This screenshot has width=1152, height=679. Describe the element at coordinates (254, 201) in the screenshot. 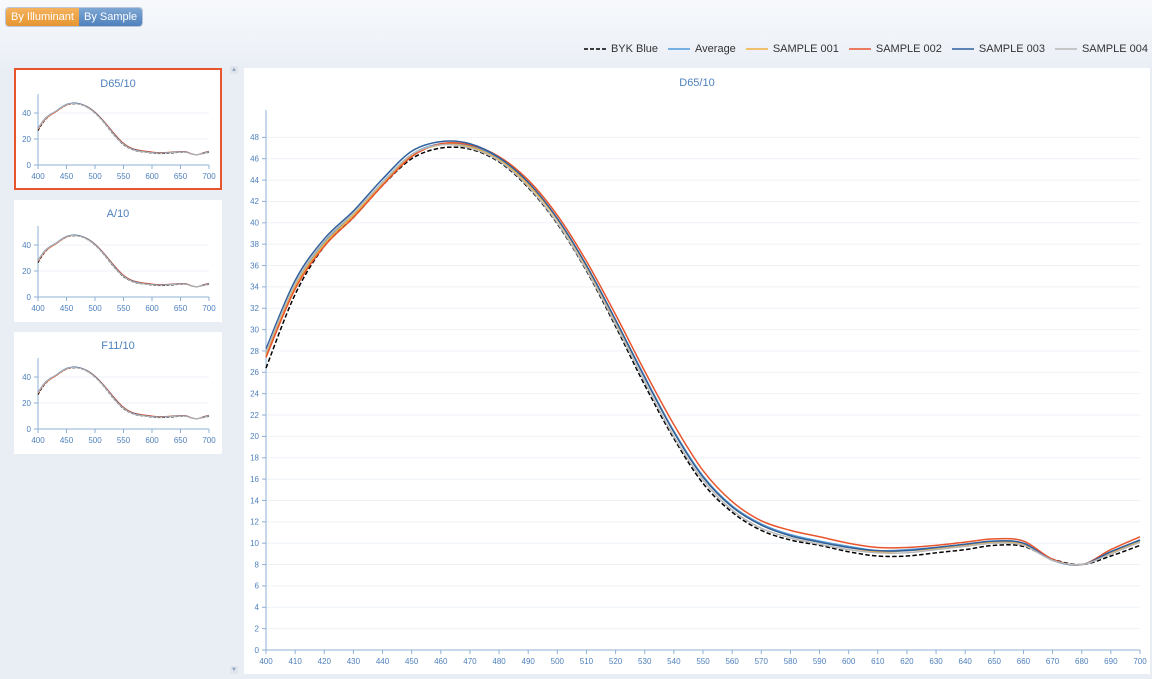

I see `y-tick-label: 42` at that location.